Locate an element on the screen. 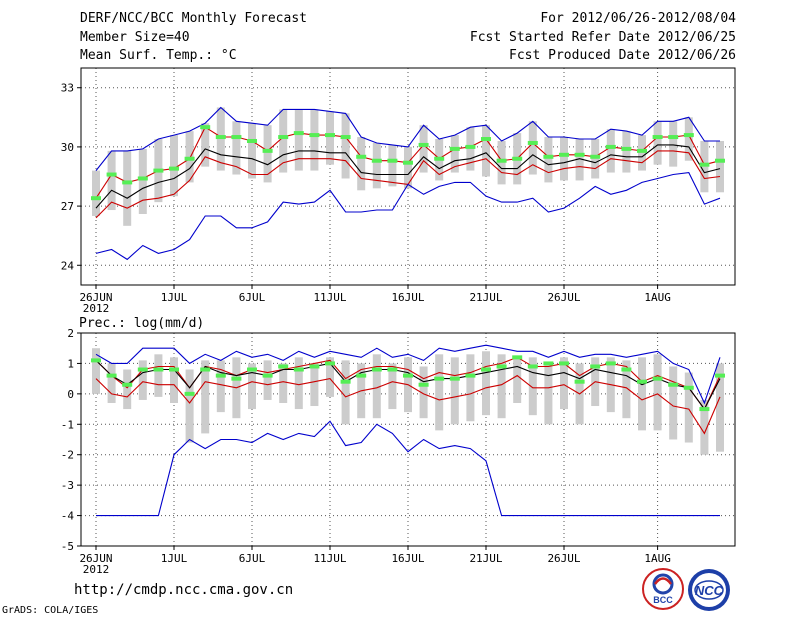  prec-ytick-label: -2 is located at coordinates (67, 455).